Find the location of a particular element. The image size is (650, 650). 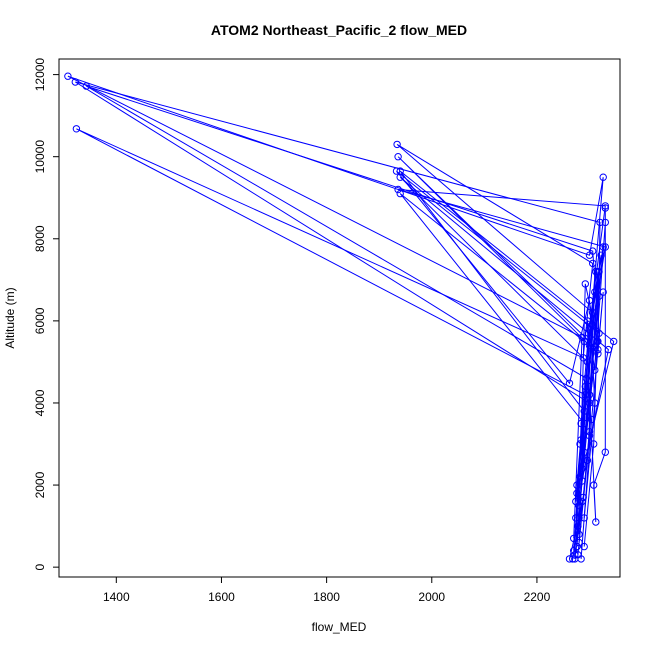

x-tick-label: 2200 is located at coordinates (537, 597).